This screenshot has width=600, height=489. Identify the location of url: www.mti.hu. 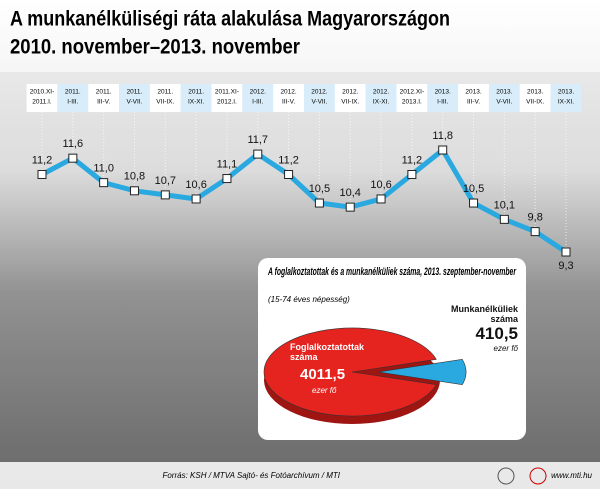
(571, 475).